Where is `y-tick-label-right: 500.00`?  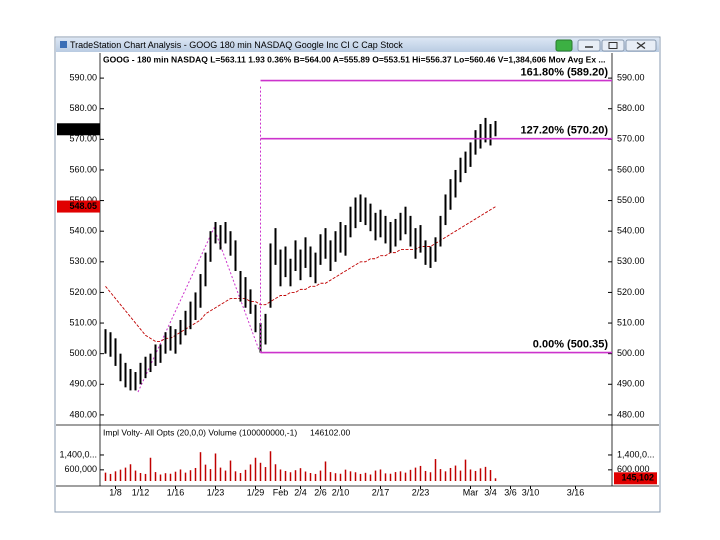 y-tick-label-right: 500.00 is located at coordinates (631, 353).